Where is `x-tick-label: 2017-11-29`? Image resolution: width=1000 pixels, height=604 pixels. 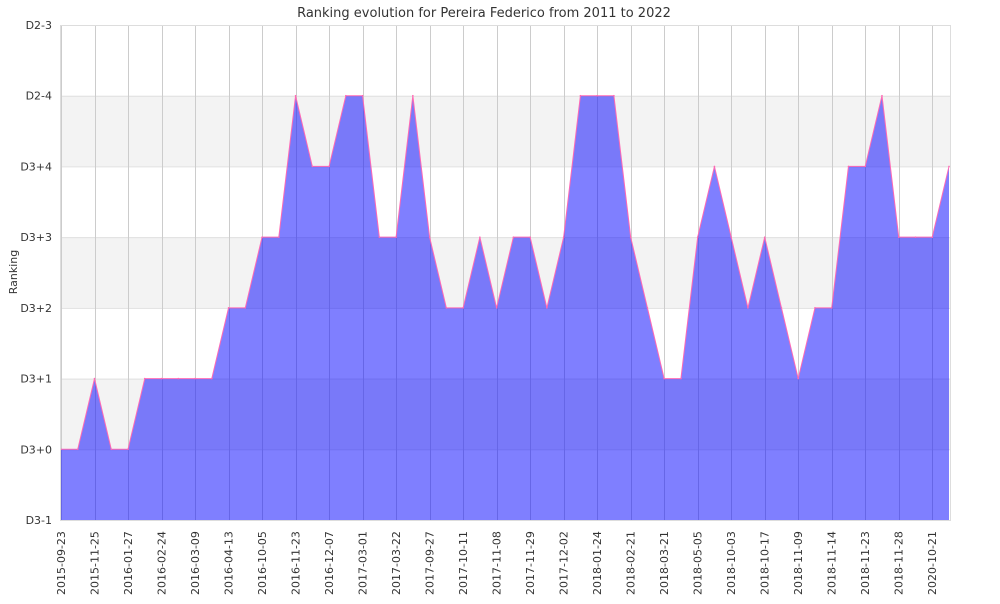 x-tick-label: 2017-11-29 is located at coordinates (530, 563).